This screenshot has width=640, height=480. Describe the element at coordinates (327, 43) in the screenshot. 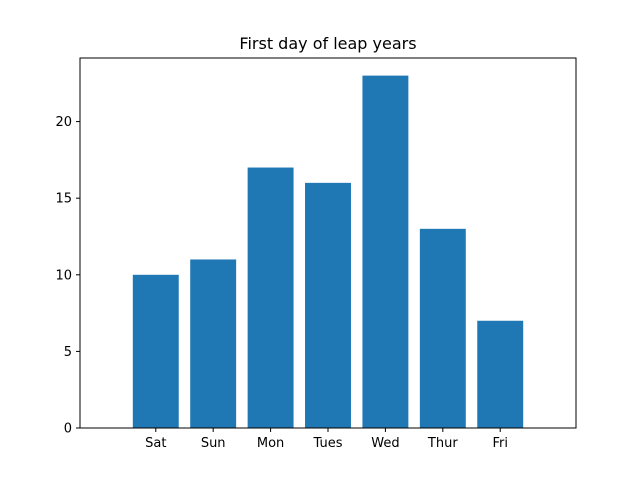

I see `chart-title: First day of leap years` at that location.